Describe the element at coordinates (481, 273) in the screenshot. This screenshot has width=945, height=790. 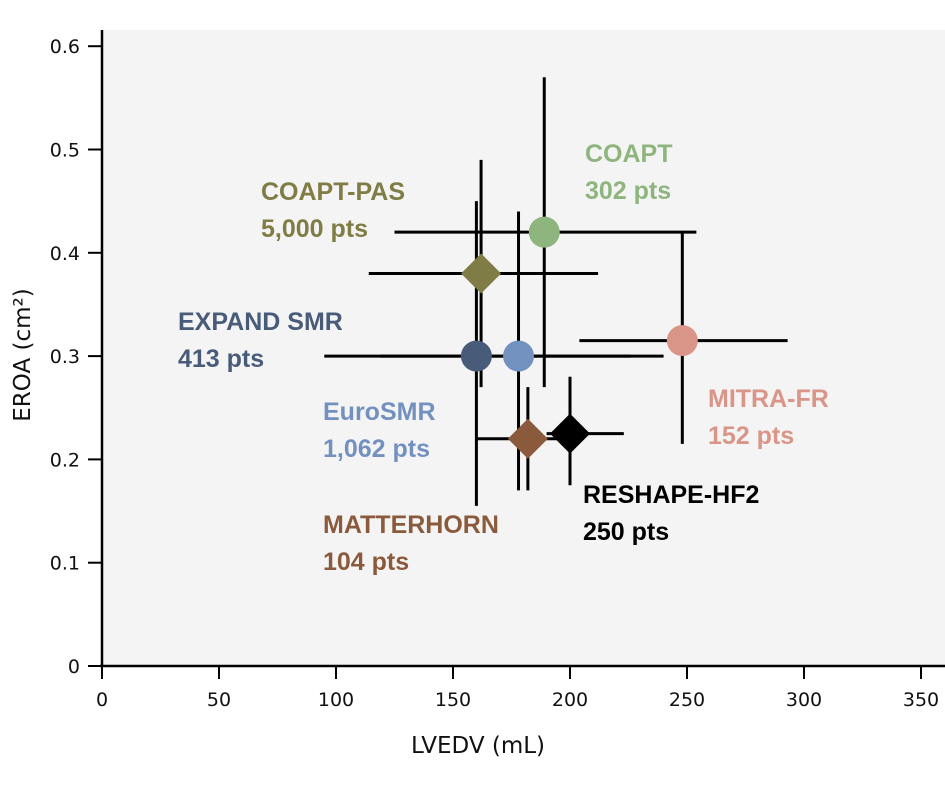
I see `coapt-pas-point` at that location.